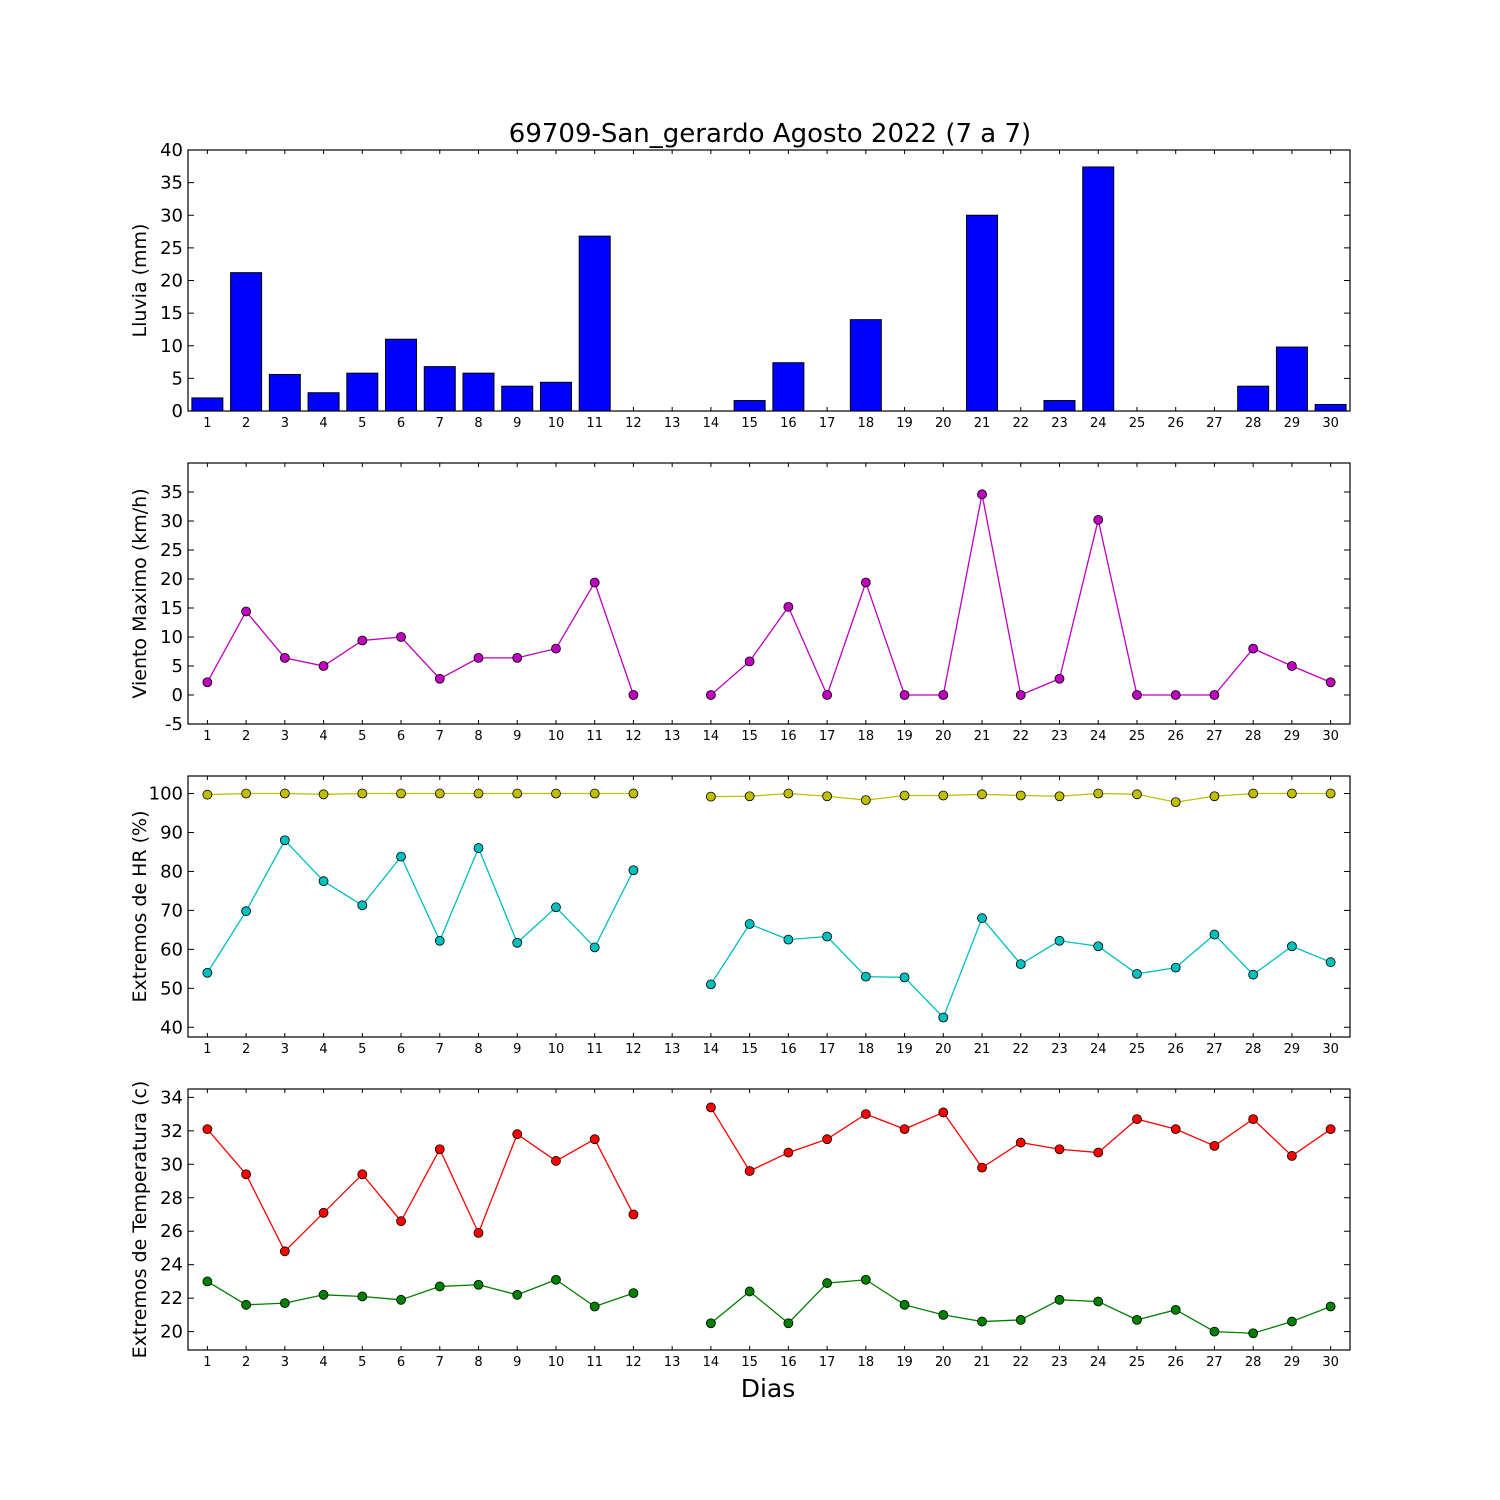 The image size is (1500, 1500). What do you see at coordinates (171, 1332) in the screenshot?
I see `y-tick-label: 20` at bounding box center [171, 1332].